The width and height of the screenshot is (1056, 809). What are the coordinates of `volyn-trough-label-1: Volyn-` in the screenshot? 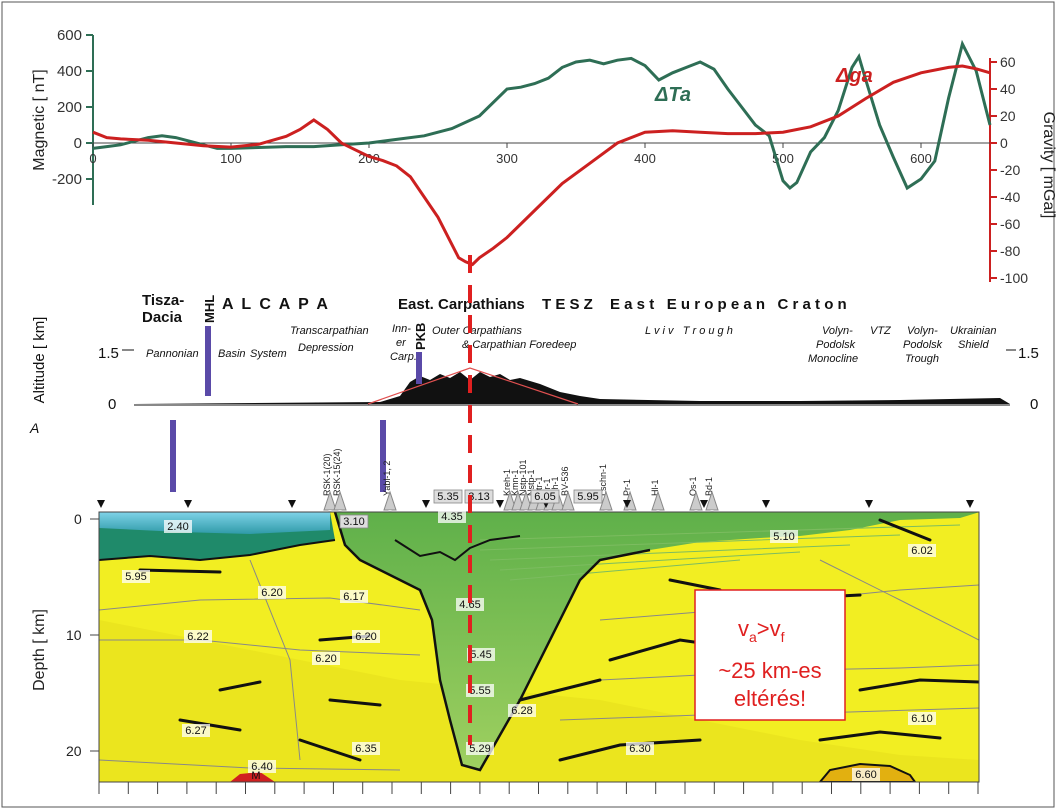 It's located at (922, 331).